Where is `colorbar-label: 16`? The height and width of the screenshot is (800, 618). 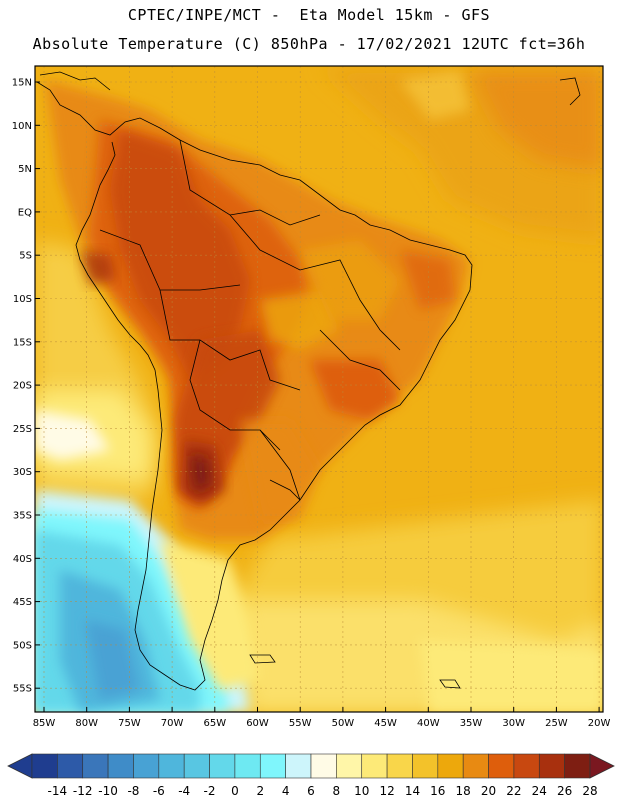 colorbar-label: 16 is located at coordinates (437, 791).